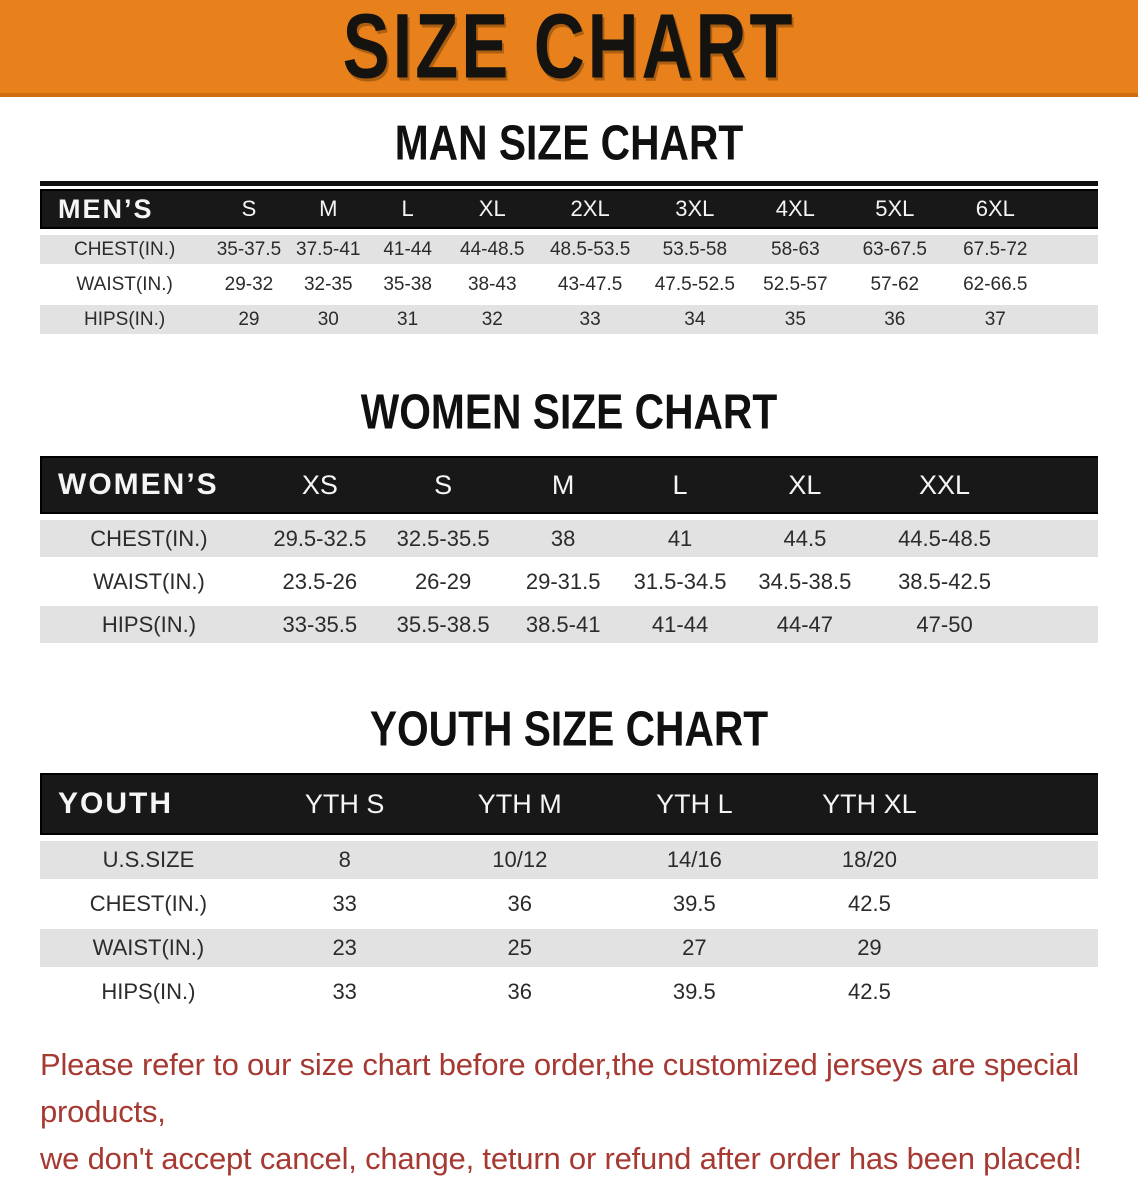 The image size is (1138, 1182). What do you see at coordinates (590, 249) in the screenshot?
I see `size-value-cell: 48.5-53.5` at bounding box center [590, 249].